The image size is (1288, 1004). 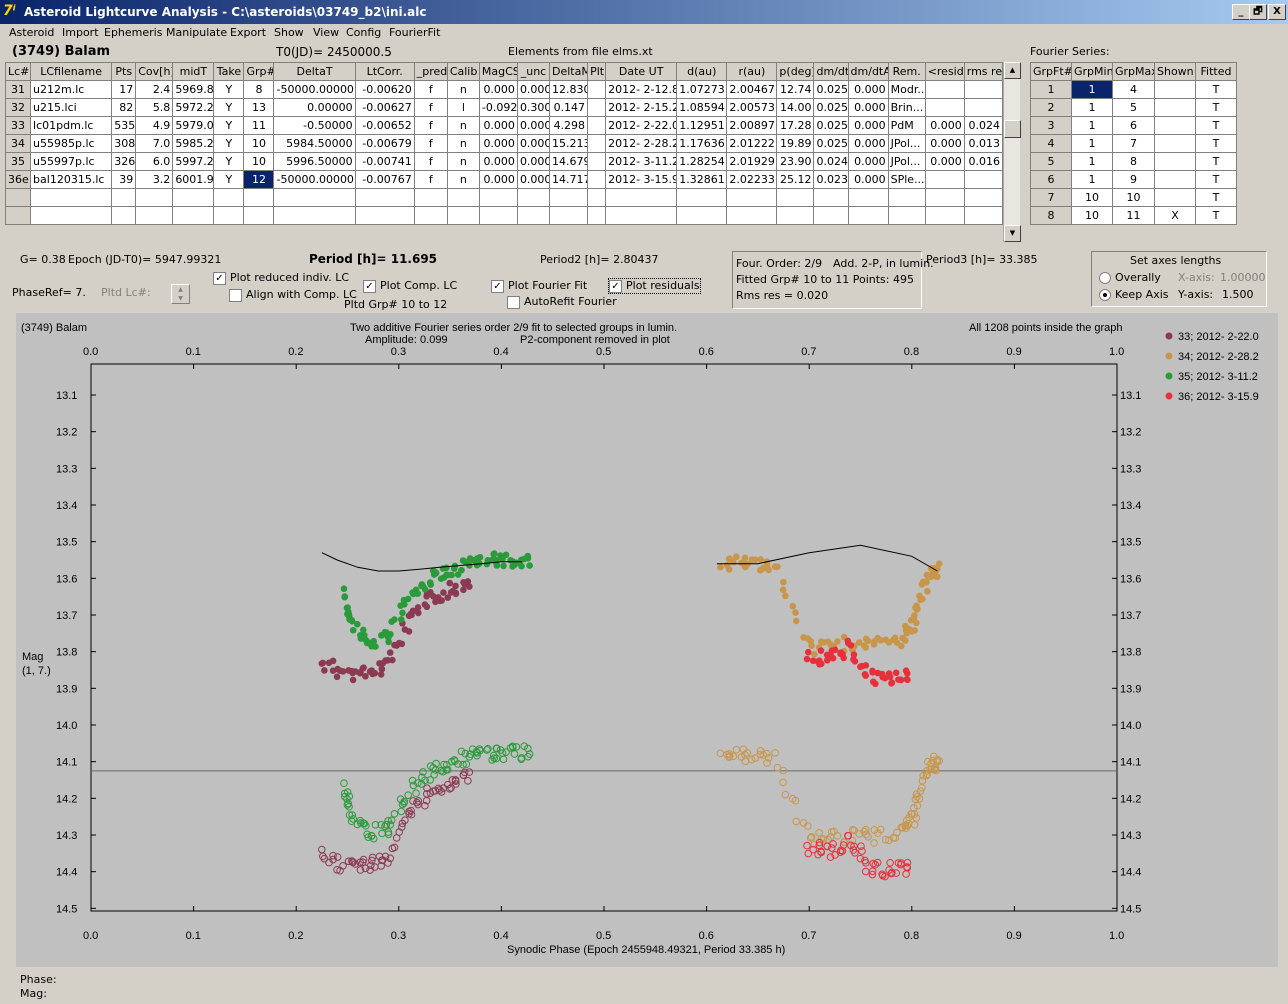 What do you see at coordinates (193, 125) in the screenshot?
I see `table-cell: 5979.0` at bounding box center [193, 125].